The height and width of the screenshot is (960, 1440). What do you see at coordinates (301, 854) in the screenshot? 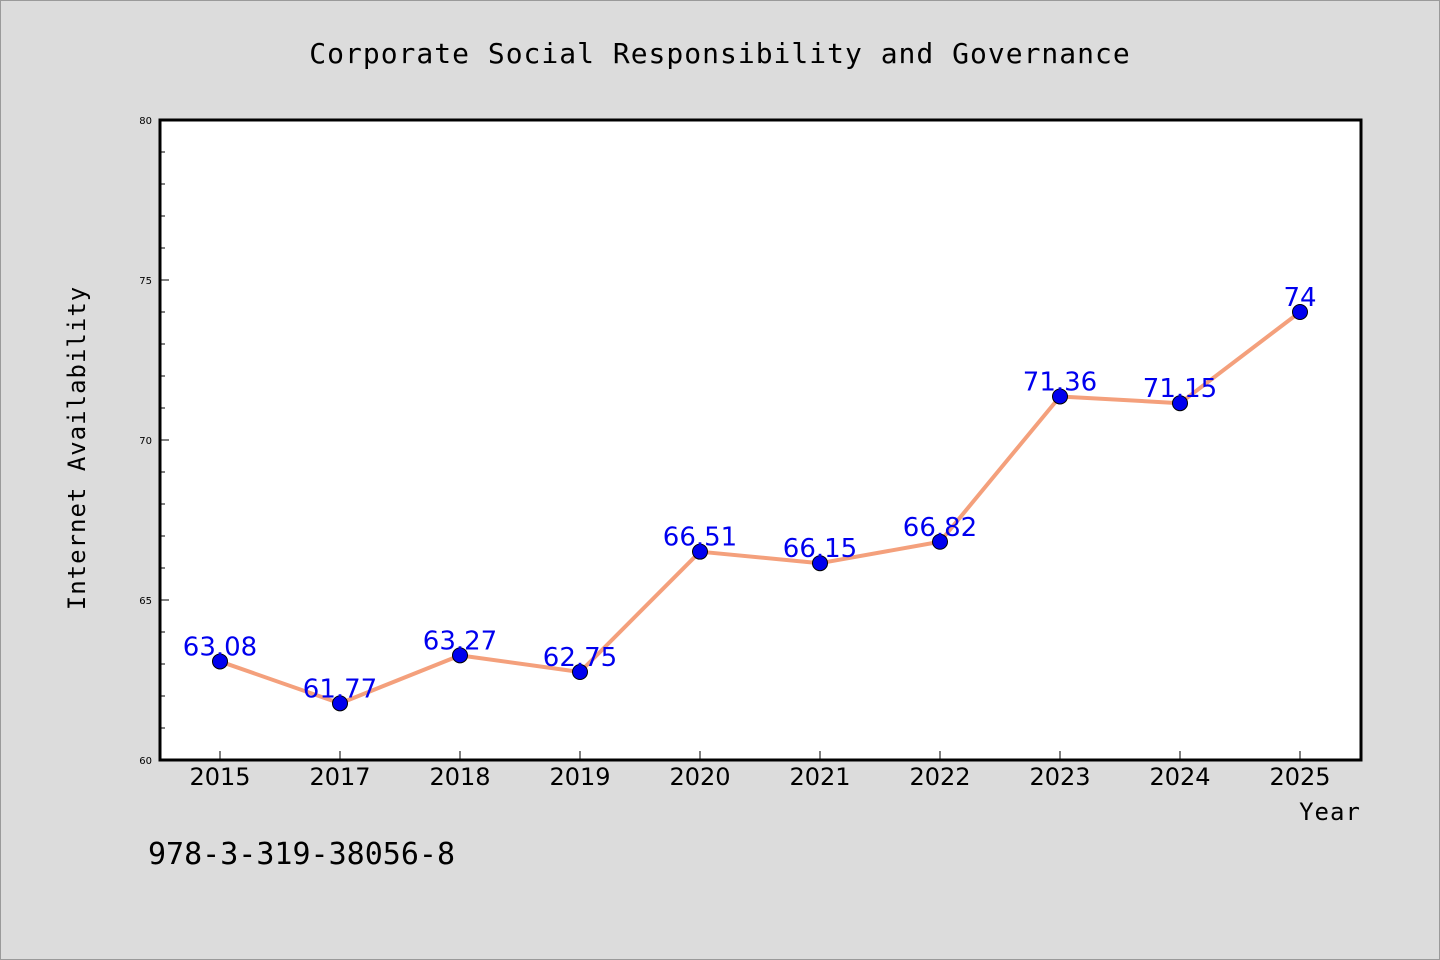
I see `footer-code: 978-3-319-38056-8` at bounding box center [301, 854].